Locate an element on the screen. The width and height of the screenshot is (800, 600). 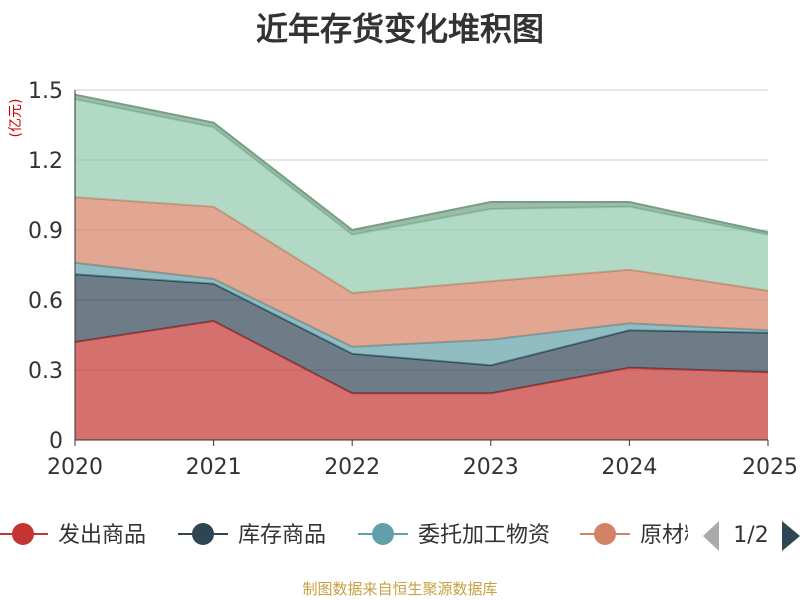
y-tick-label: 0.9 is located at coordinates (45, 231).